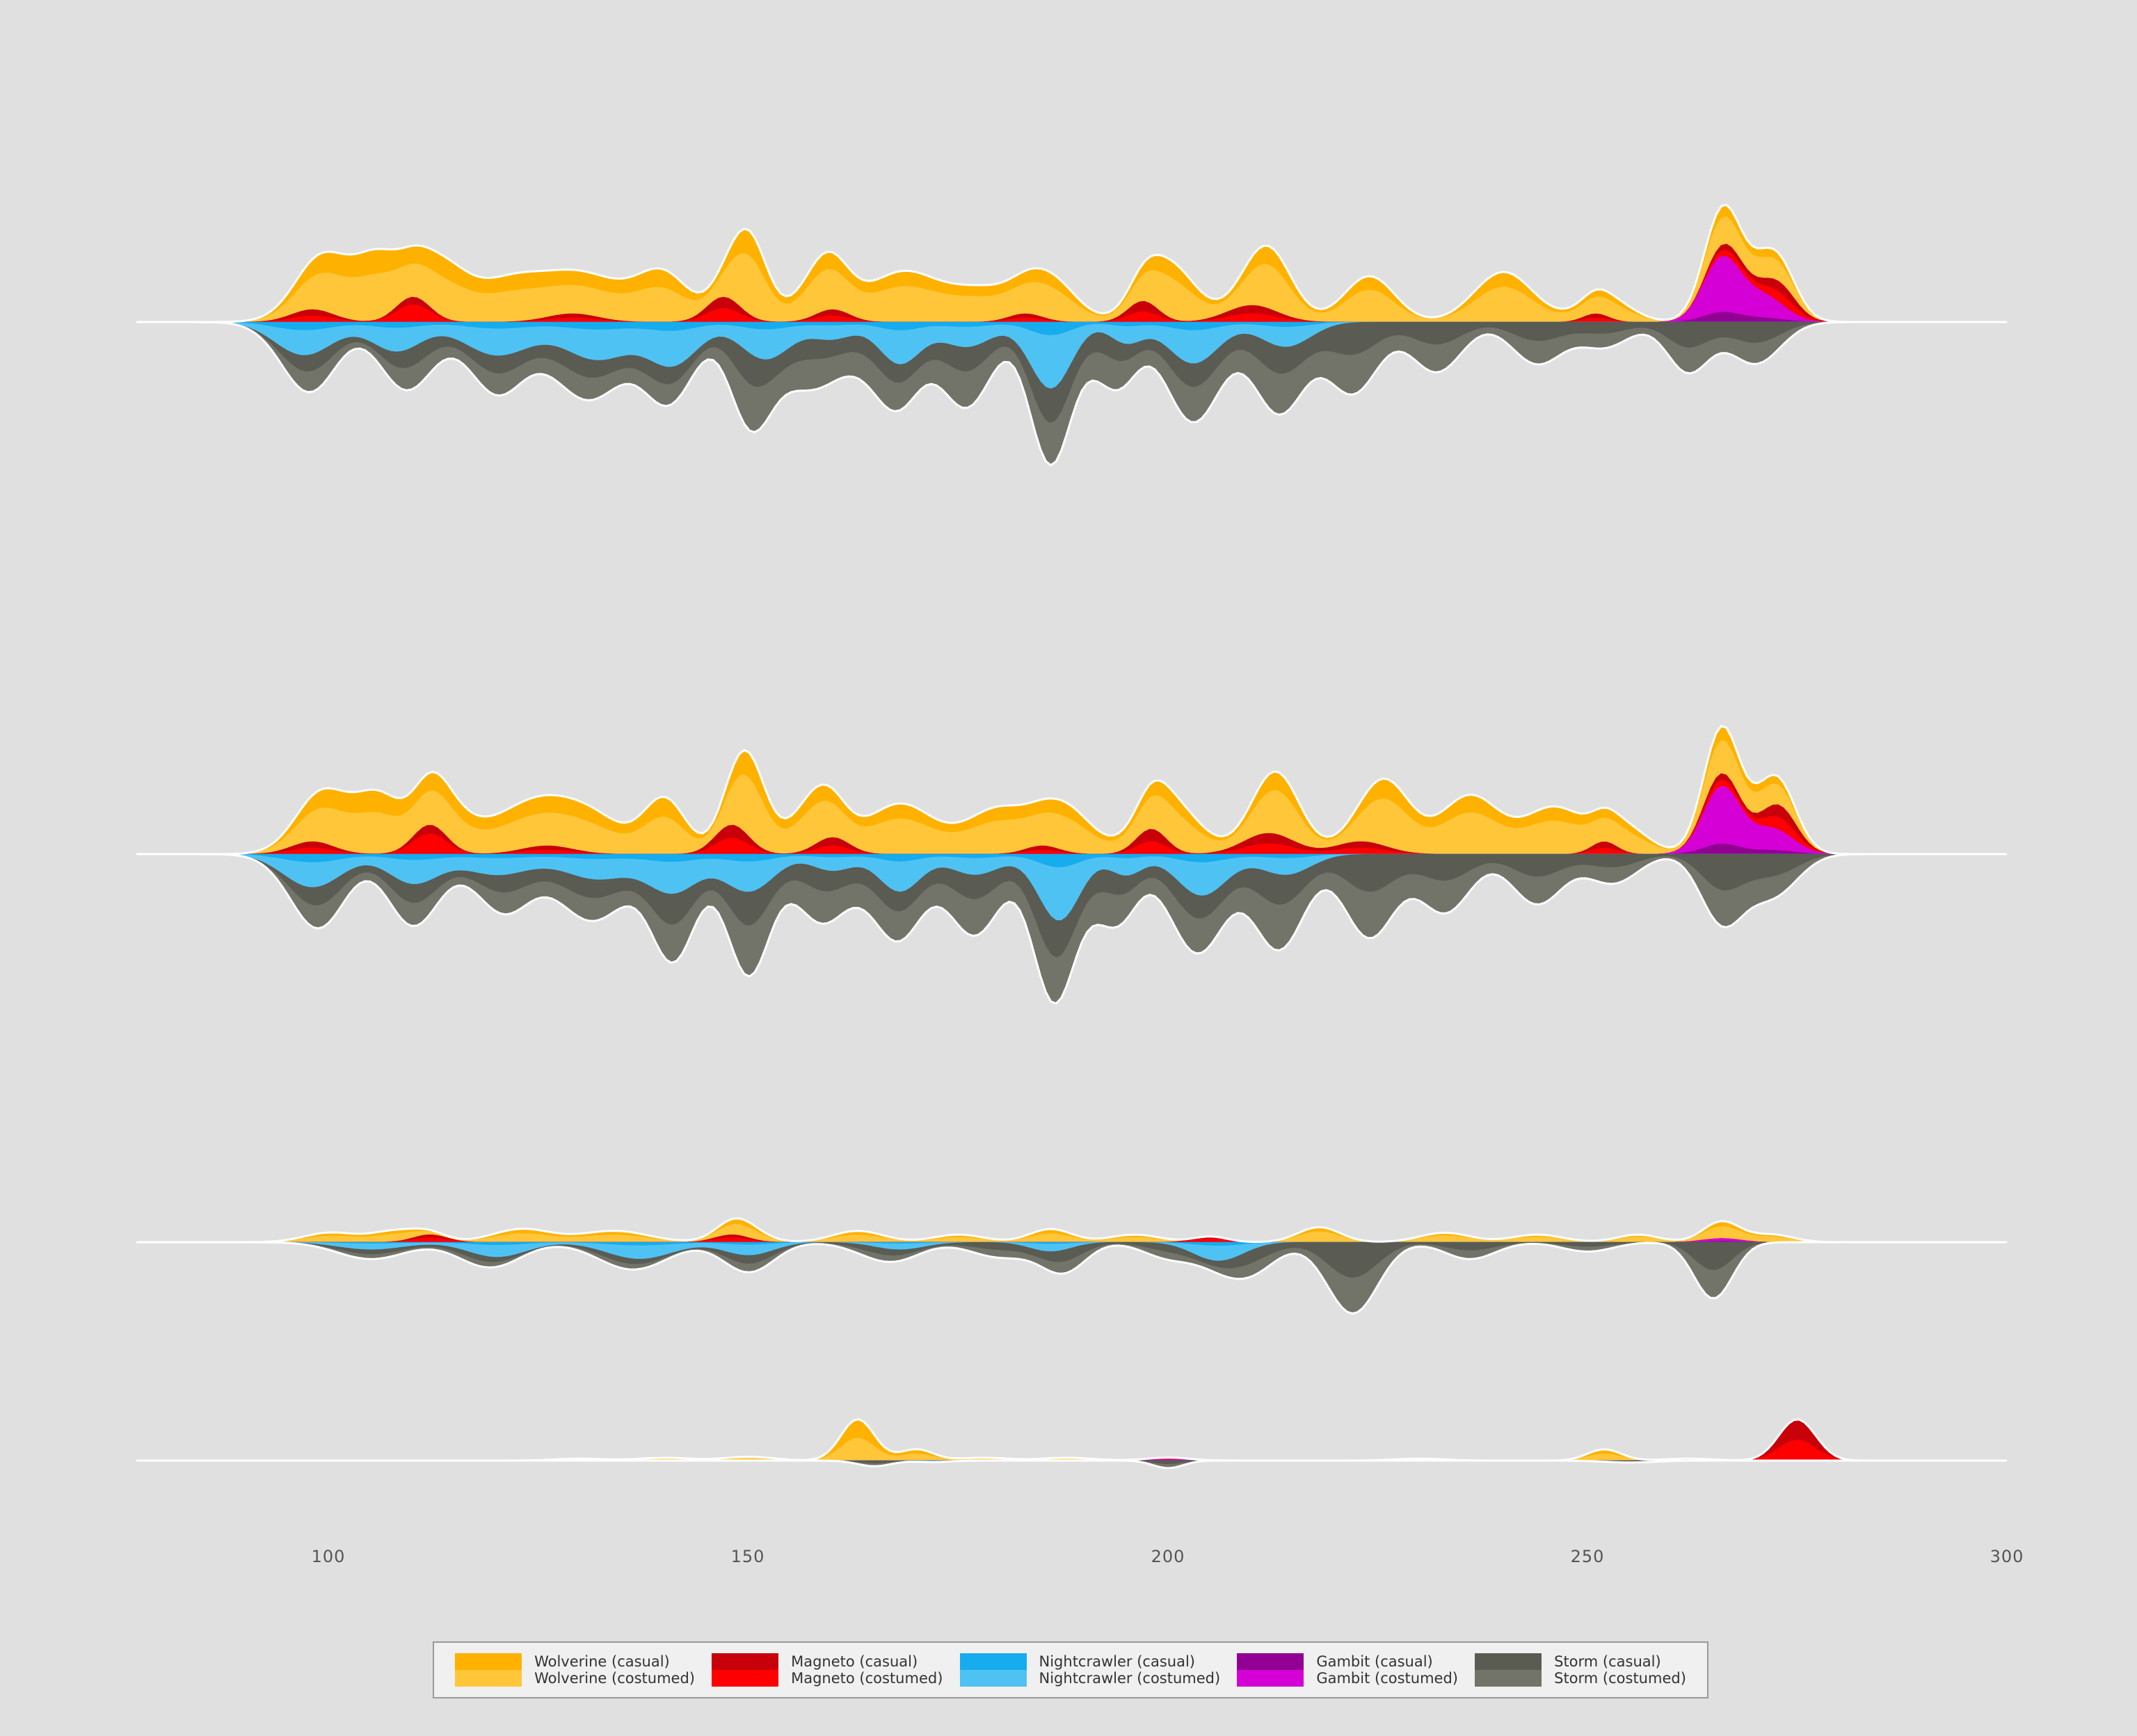  I want to click on stream-layer-magneto-casual, so click(1071, 1440).